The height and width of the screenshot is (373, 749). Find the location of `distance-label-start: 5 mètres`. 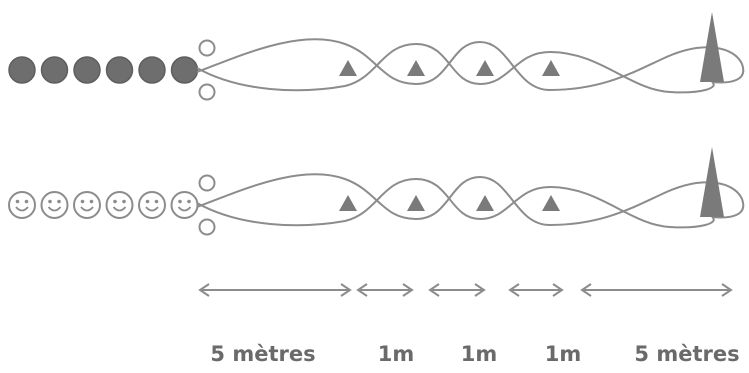

distance-label-start: 5 mètres is located at coordinates (263, 354).